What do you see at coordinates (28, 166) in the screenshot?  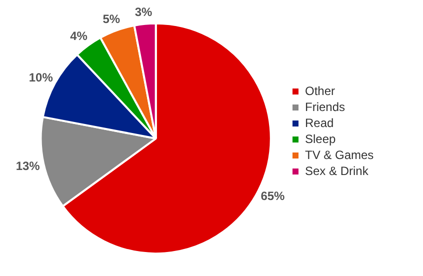 I see `data-label: 13%` at bounding box center [28, 166].